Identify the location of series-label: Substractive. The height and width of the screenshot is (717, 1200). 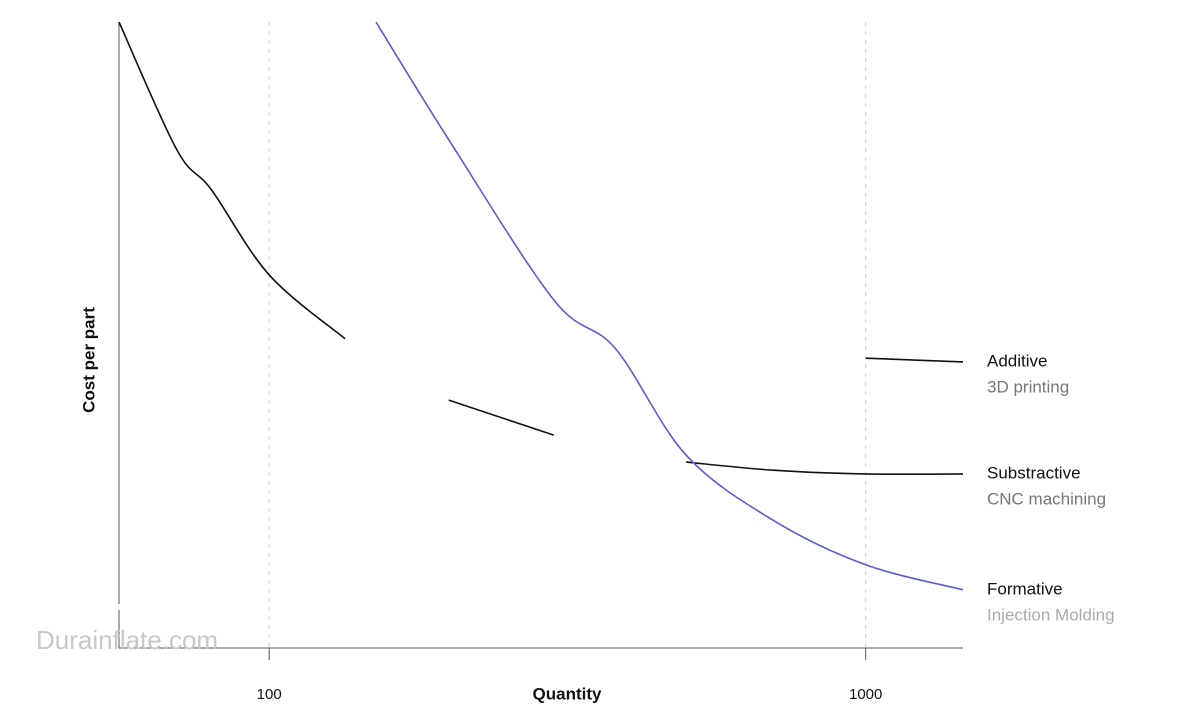
(1034, 472).